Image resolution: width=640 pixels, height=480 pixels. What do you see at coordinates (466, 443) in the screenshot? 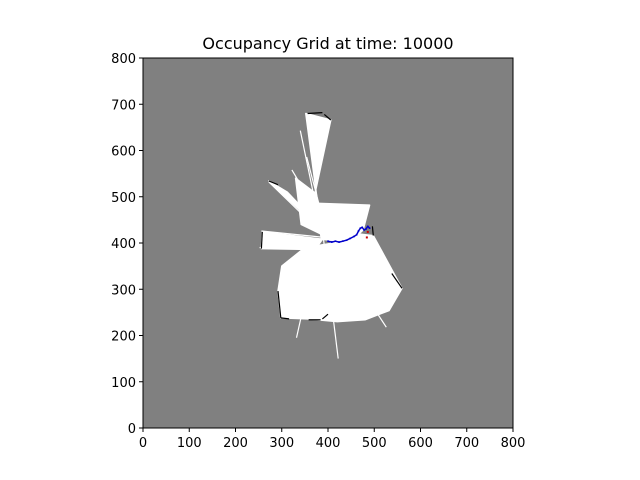
I see `x-tick-label: 700` at bounding box center [466, 443].